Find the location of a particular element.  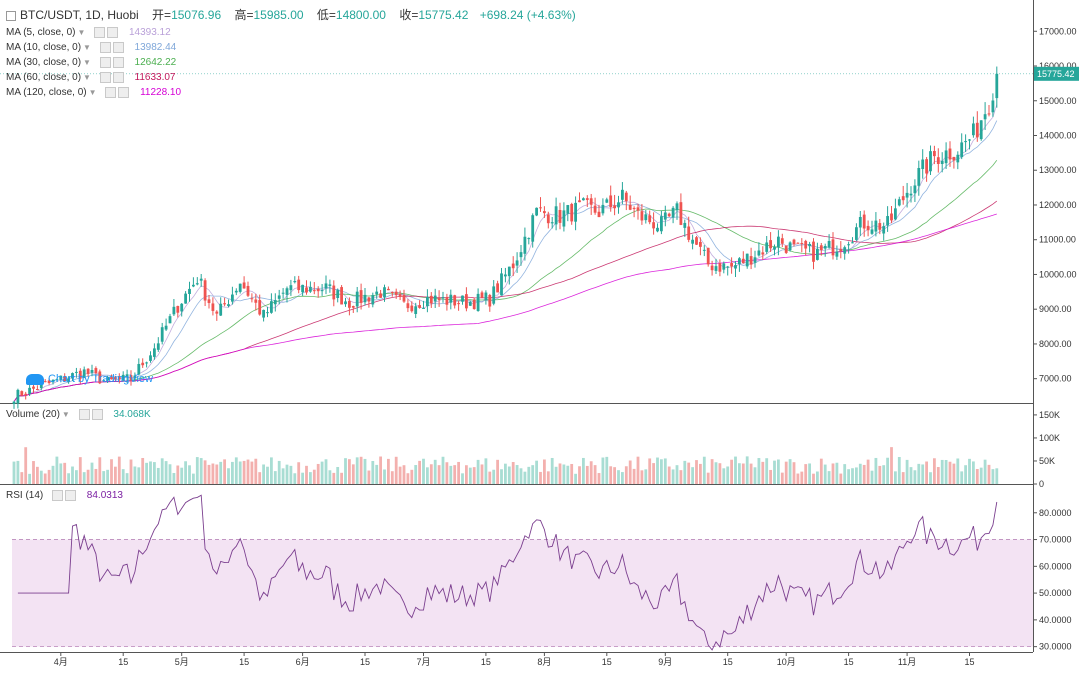

rsi-tick-label: 30.0000 is located at coordinates (1055, 647).